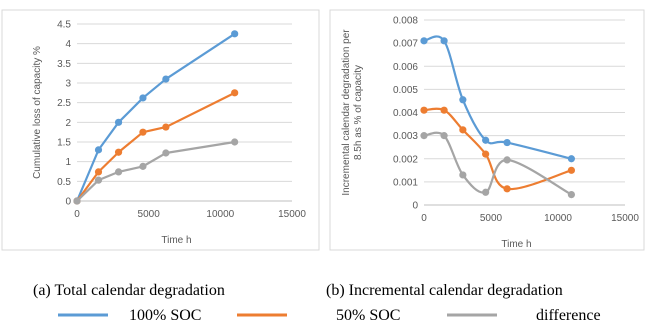 The height and width of the screenshot is (324, 647). What do you see at coordinates (558, 218) in the screenshot?
I see `chart-b-x-tick-label: 10000` at bounding box center [558, 218].